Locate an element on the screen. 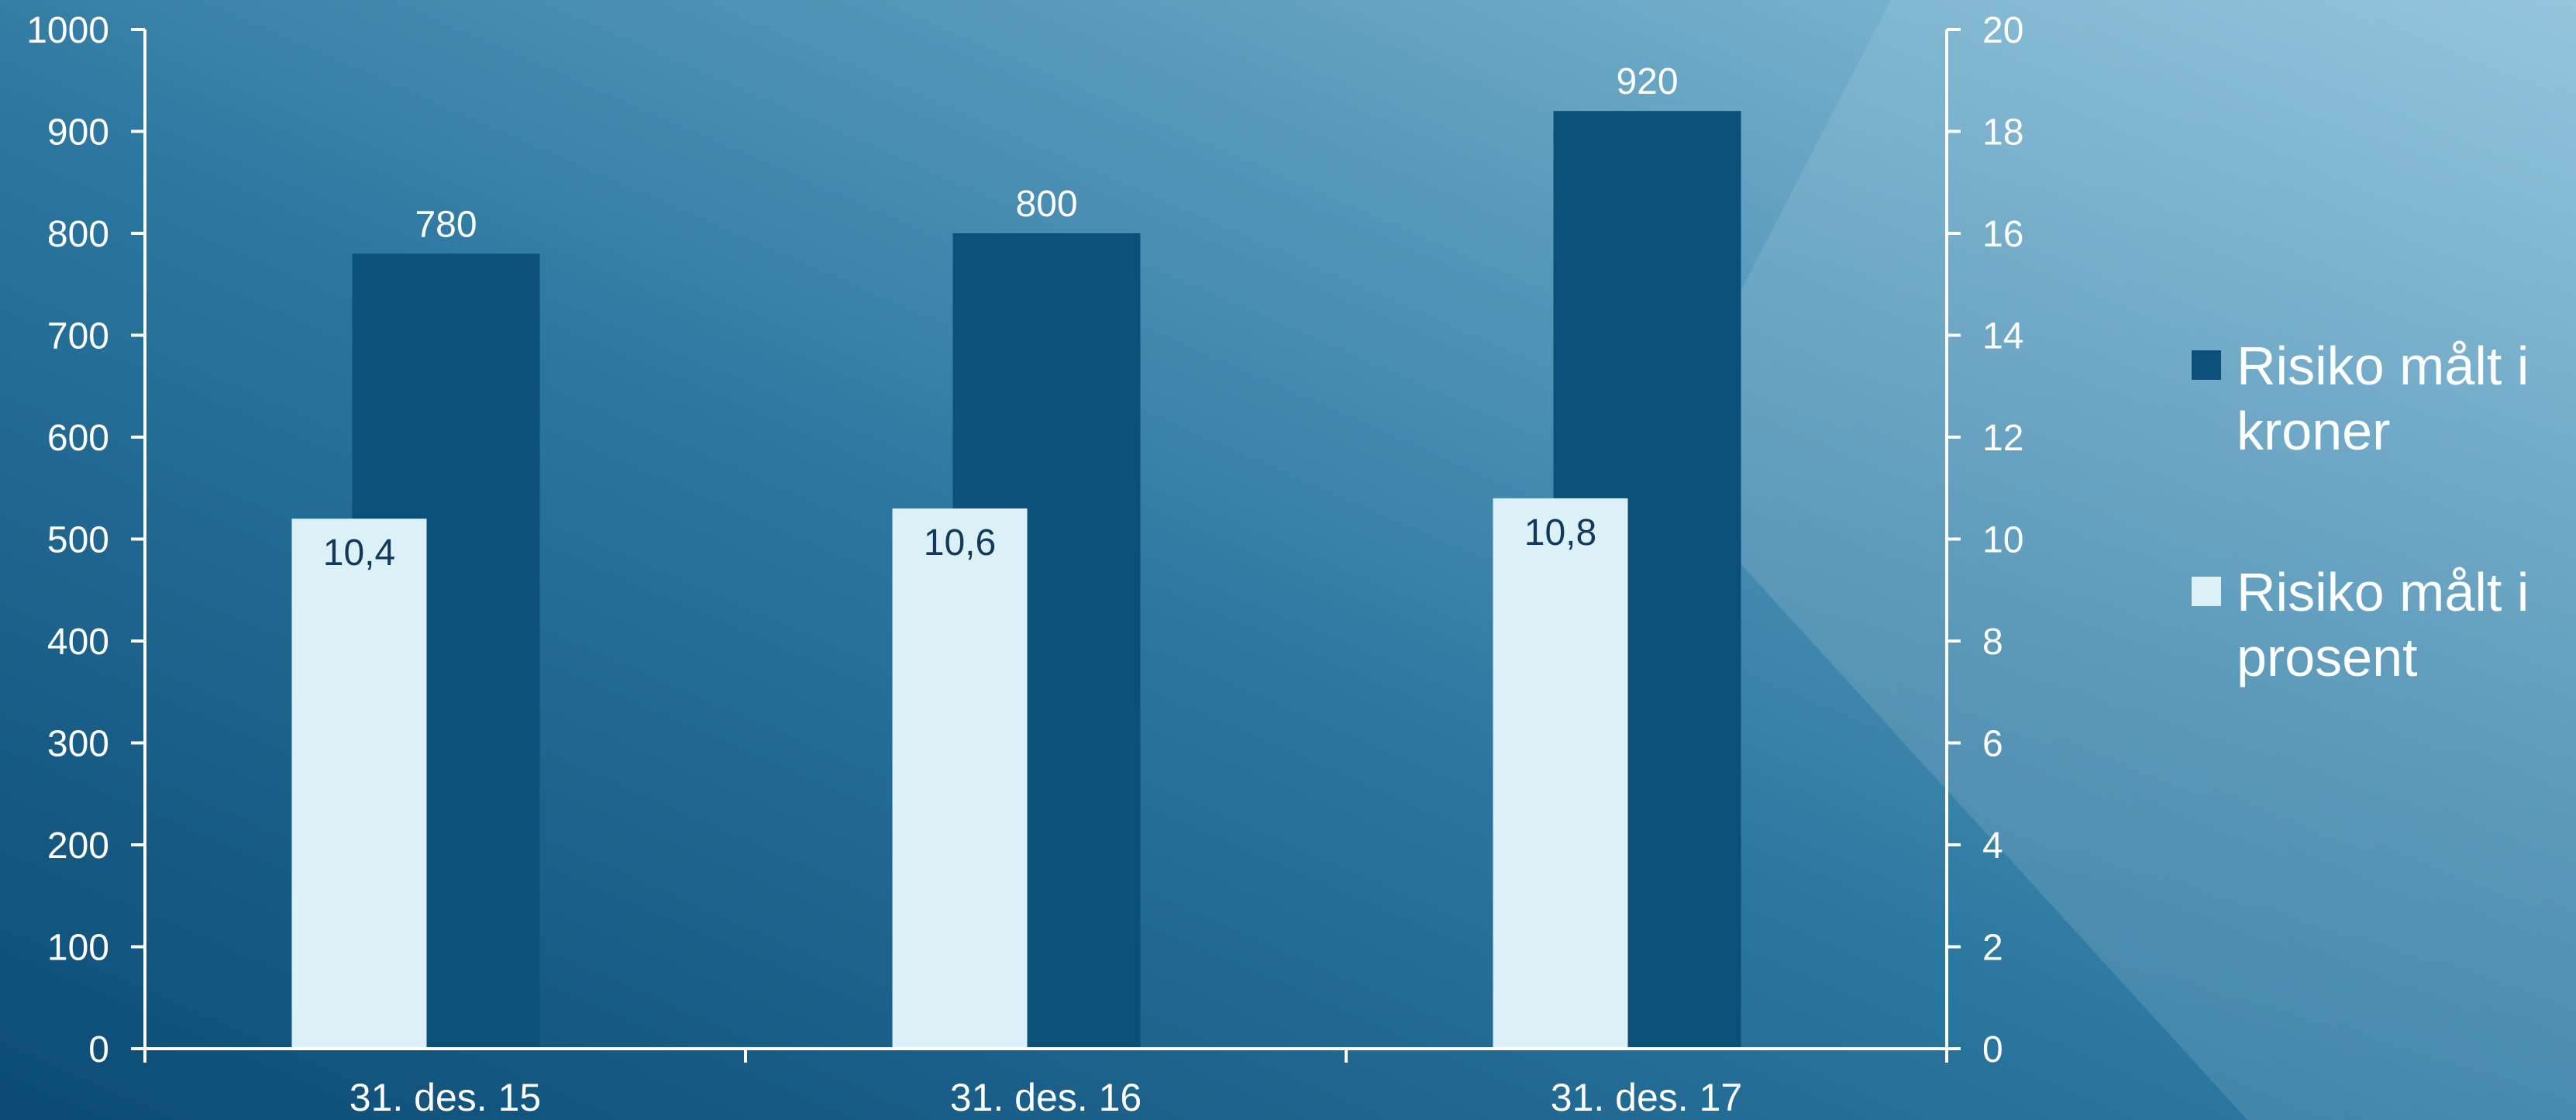 This screenshot has height=1120, width=2576. legend-label-kroner: Risiko målt i kroner is located at coordinates (2383, 398).